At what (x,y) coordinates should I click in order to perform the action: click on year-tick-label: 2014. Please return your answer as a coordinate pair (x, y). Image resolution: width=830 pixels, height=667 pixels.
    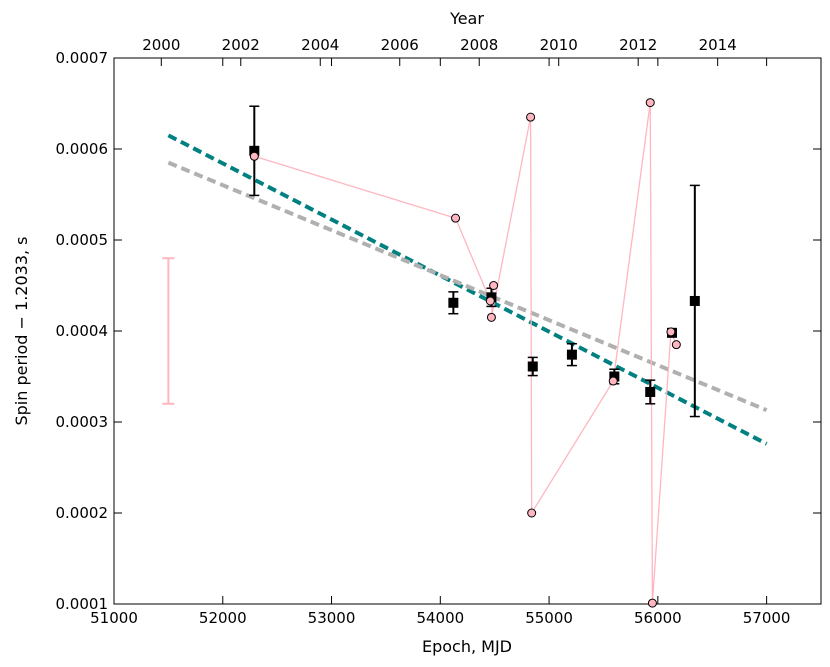
    Looking at the image, I should click on (718, 45).